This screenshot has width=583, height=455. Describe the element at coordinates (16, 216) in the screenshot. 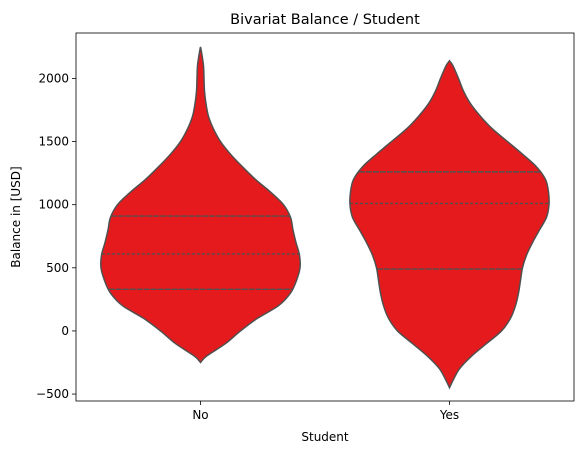

I see `y-axis-label: Balance in [USD]` at that location.